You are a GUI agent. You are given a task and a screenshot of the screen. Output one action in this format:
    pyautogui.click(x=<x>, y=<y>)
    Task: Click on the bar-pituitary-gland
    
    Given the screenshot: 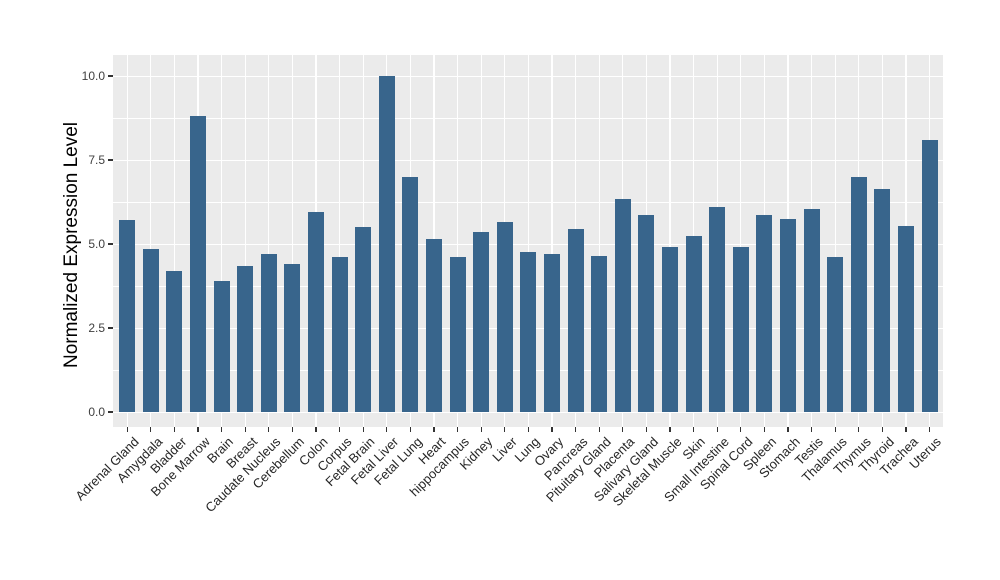 What is the action you would take?
    pyautogui.click(x=599, y=333)
    